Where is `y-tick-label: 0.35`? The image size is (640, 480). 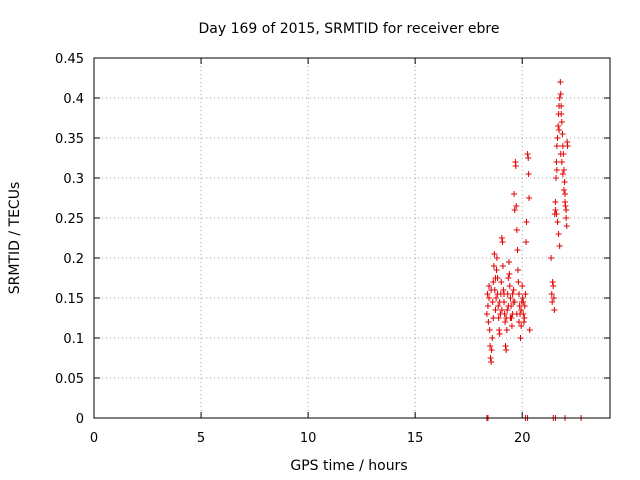 y-tick-label: 0.35 is located at coordinates (69, 139).